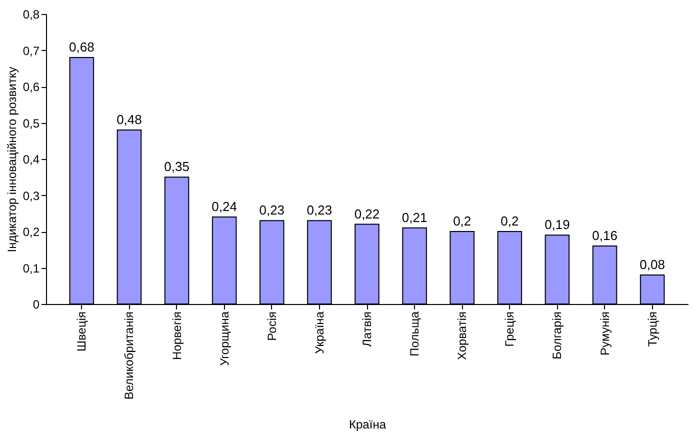  I want to click on x-tick-label: Турція, so click(652, 329).